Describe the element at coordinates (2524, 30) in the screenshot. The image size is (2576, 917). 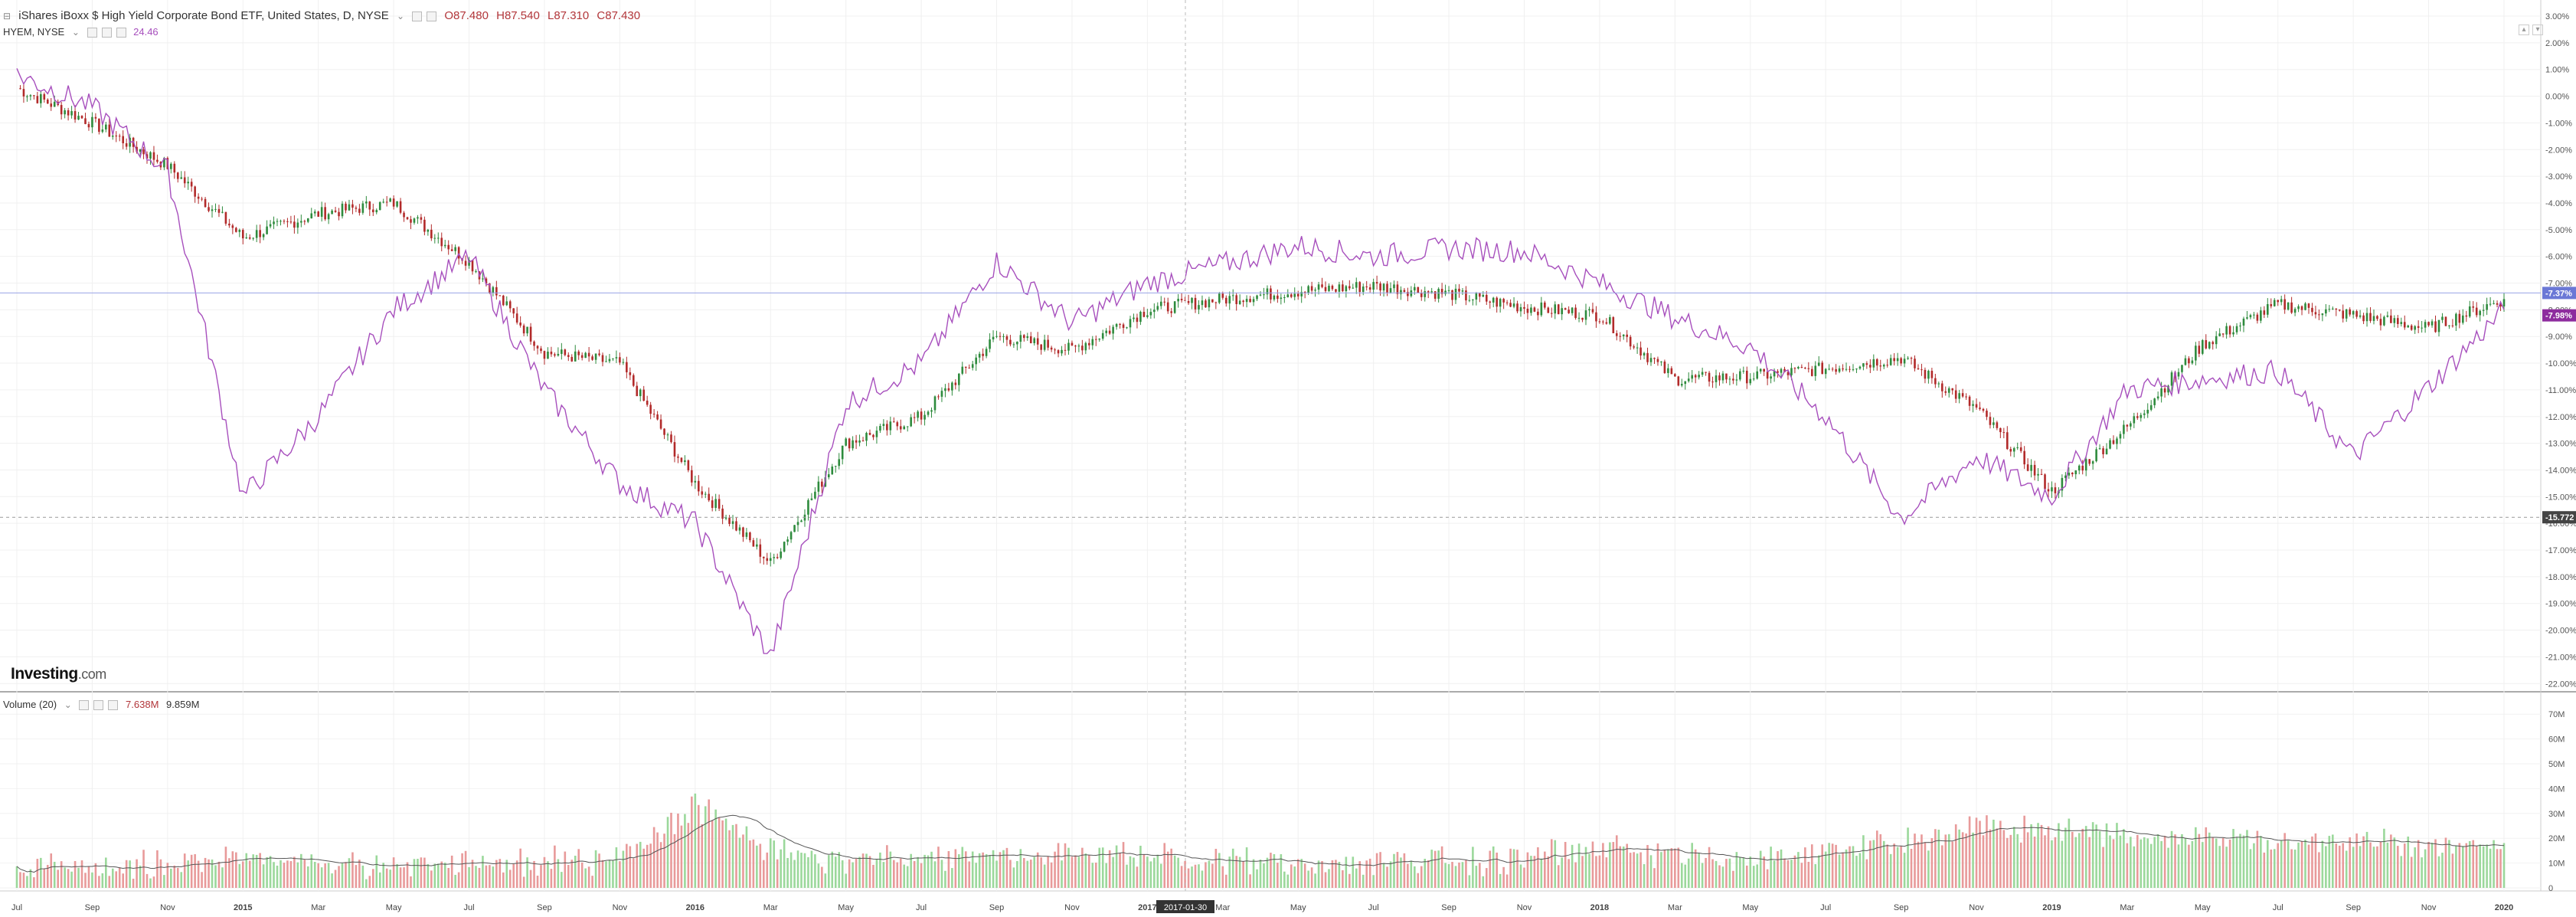
I see `pane-up-icon: ▴` at that location.